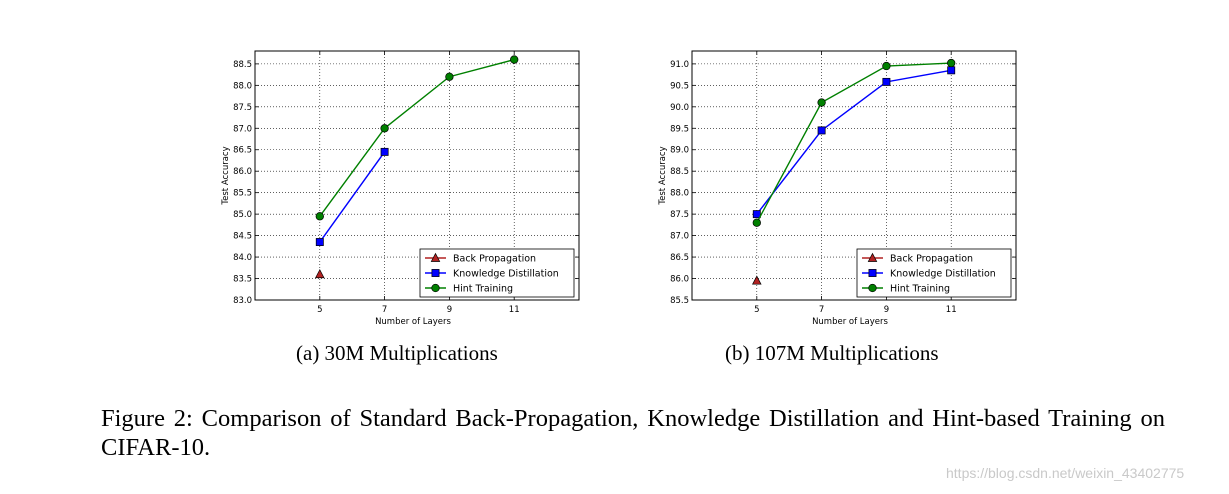 The height and width of the screenshot is (494, 1229). I want to click on y-tick-label: 83.5, so click(242, 280).